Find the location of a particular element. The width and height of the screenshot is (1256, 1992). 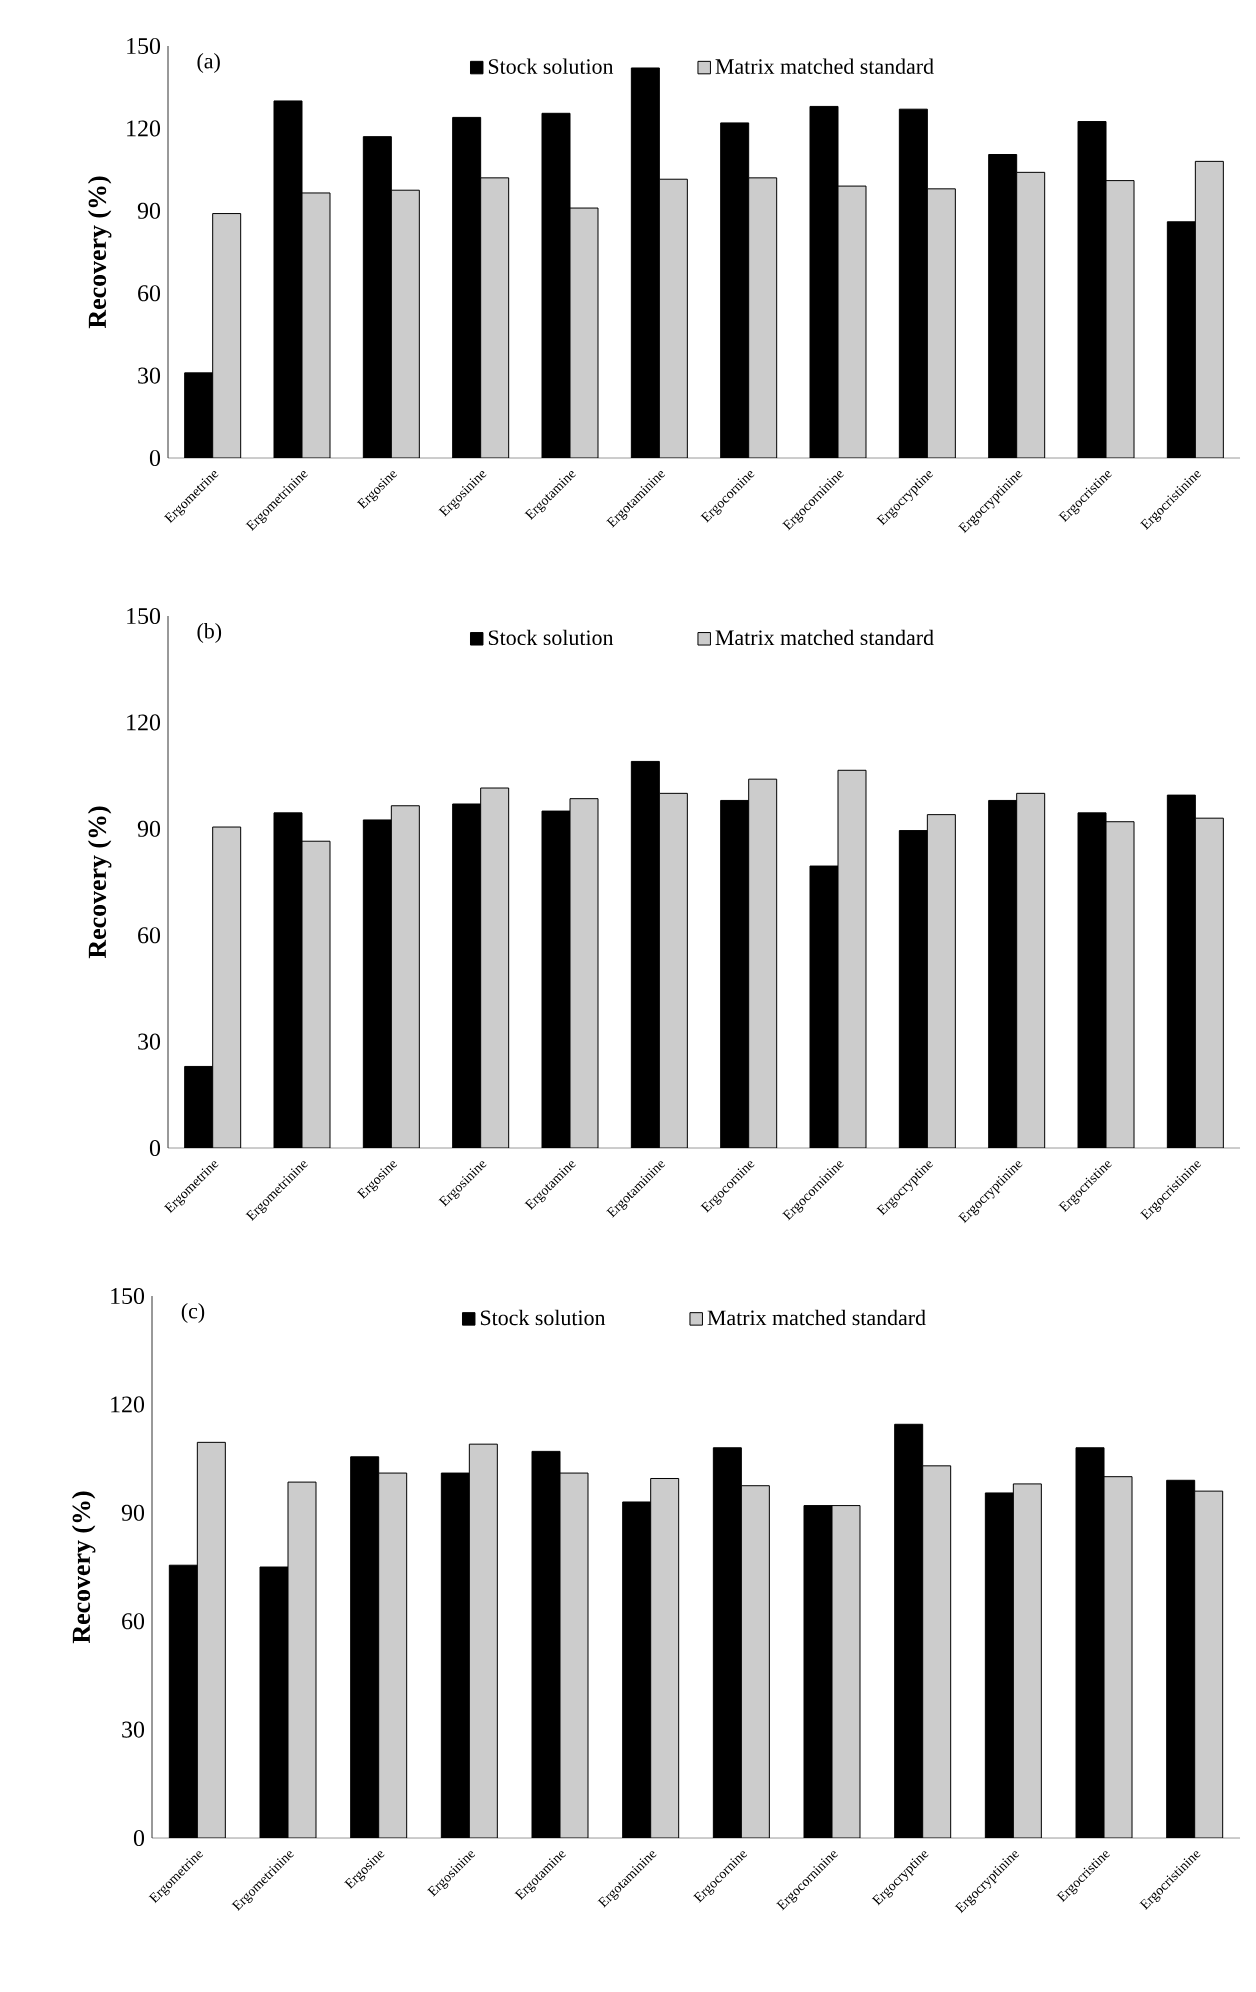

chart-title: (c) is located at coordinates (193, 1313).